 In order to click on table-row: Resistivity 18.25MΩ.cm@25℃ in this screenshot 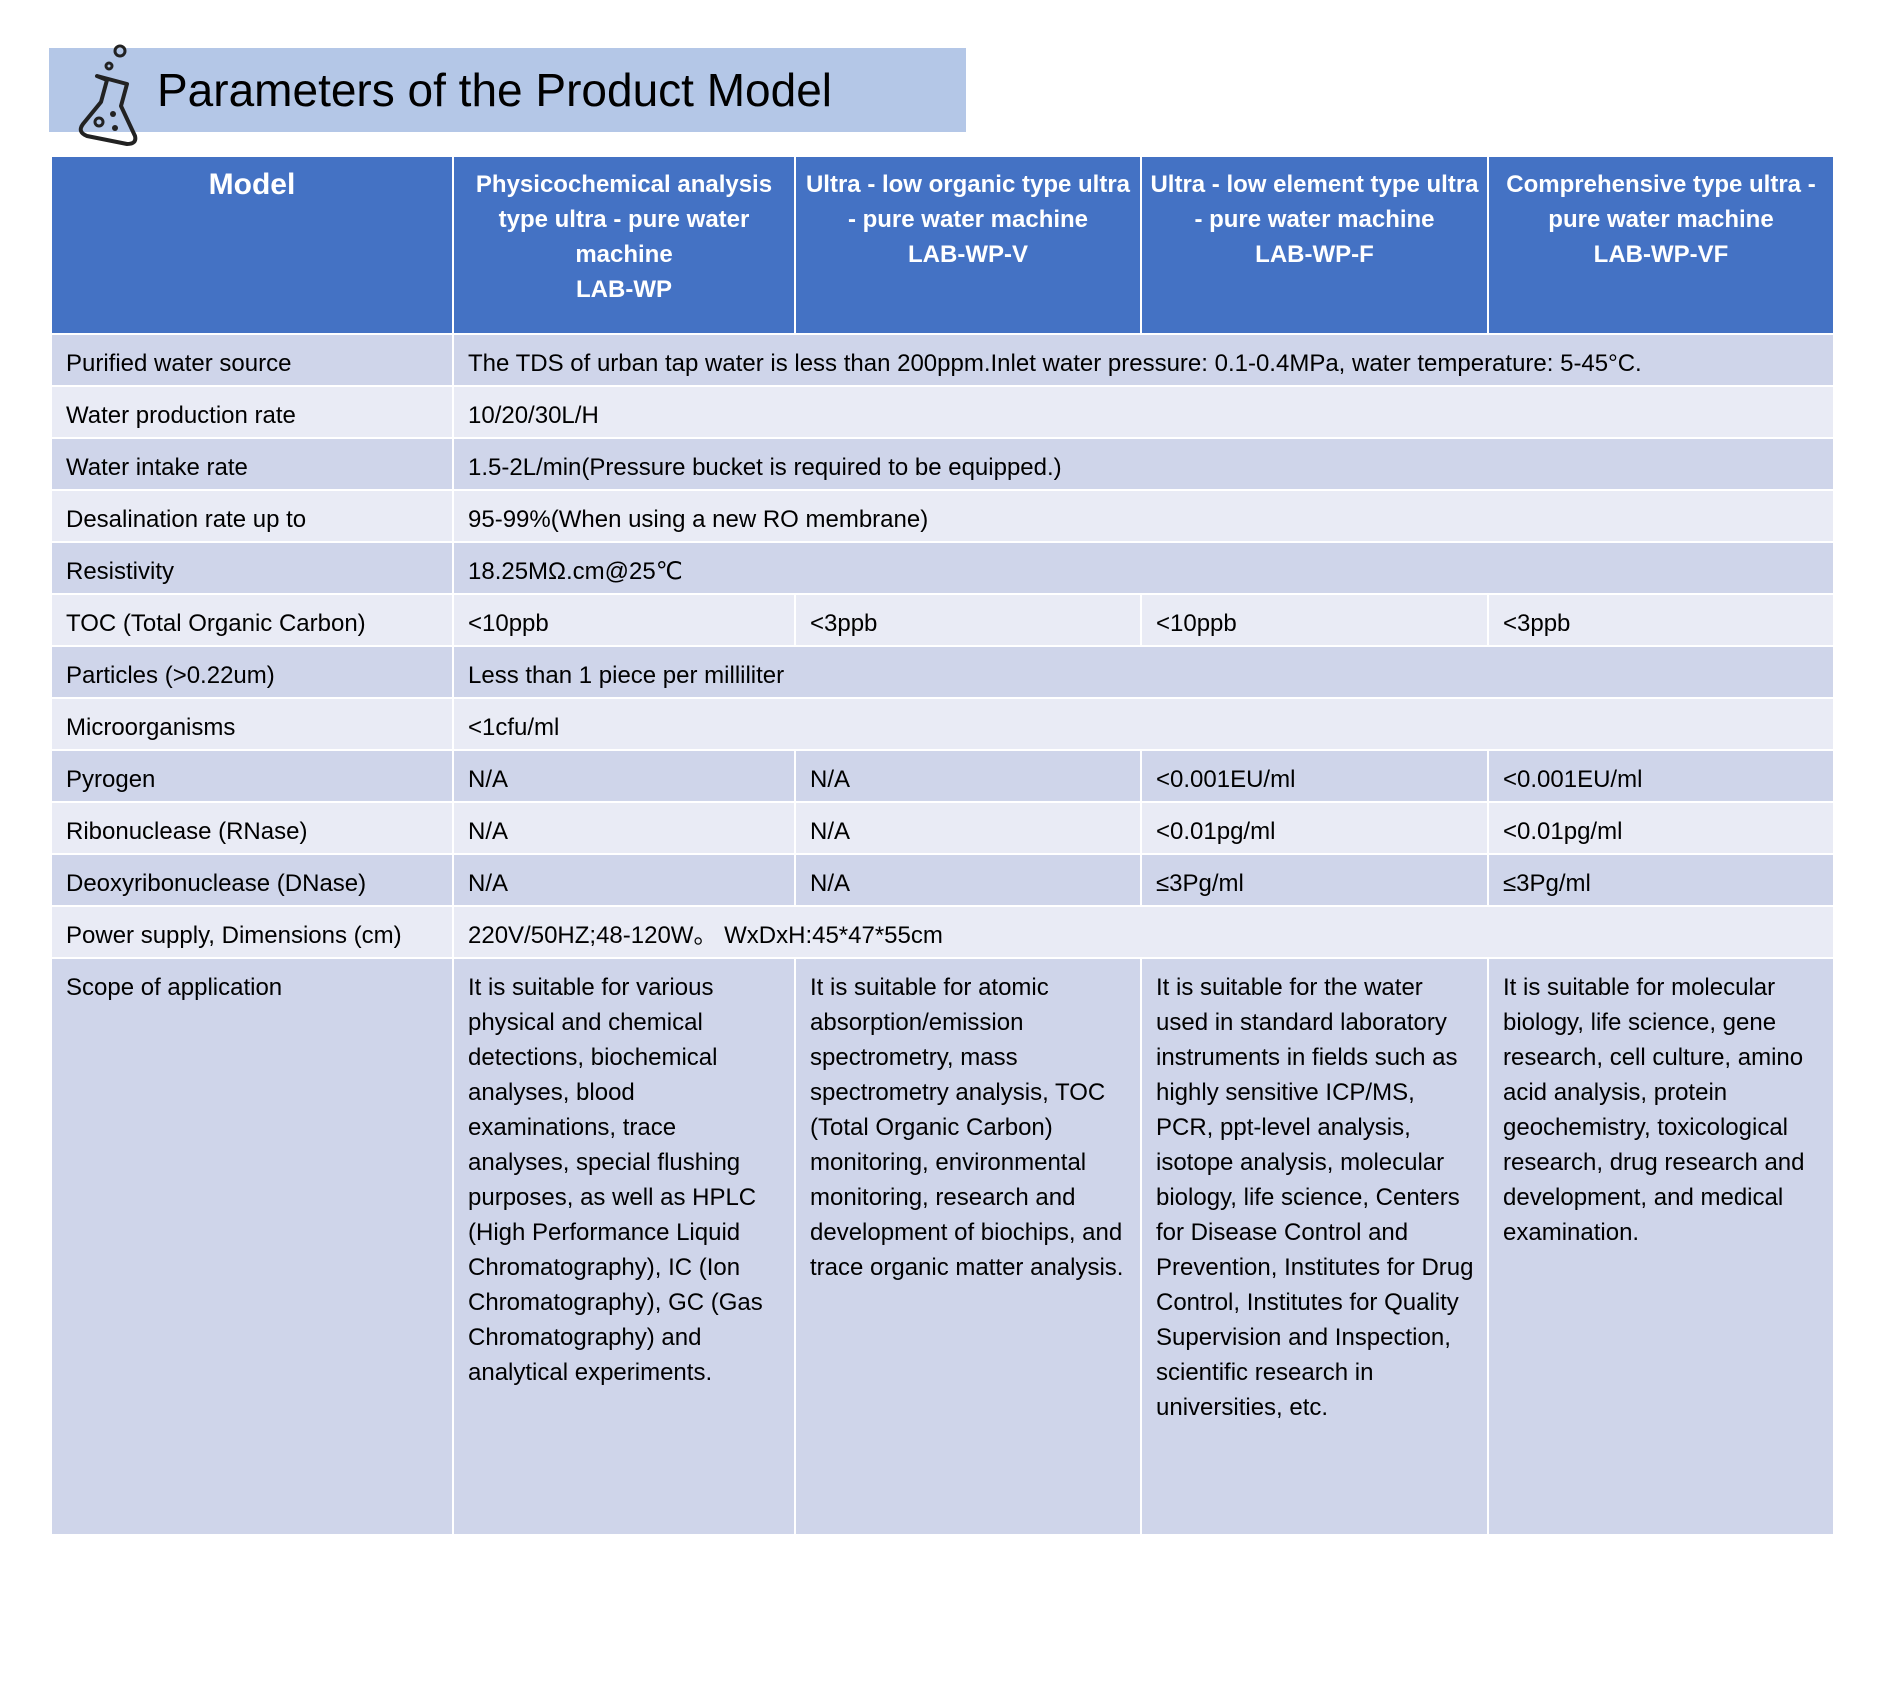, I will do `click(942, 568)`.